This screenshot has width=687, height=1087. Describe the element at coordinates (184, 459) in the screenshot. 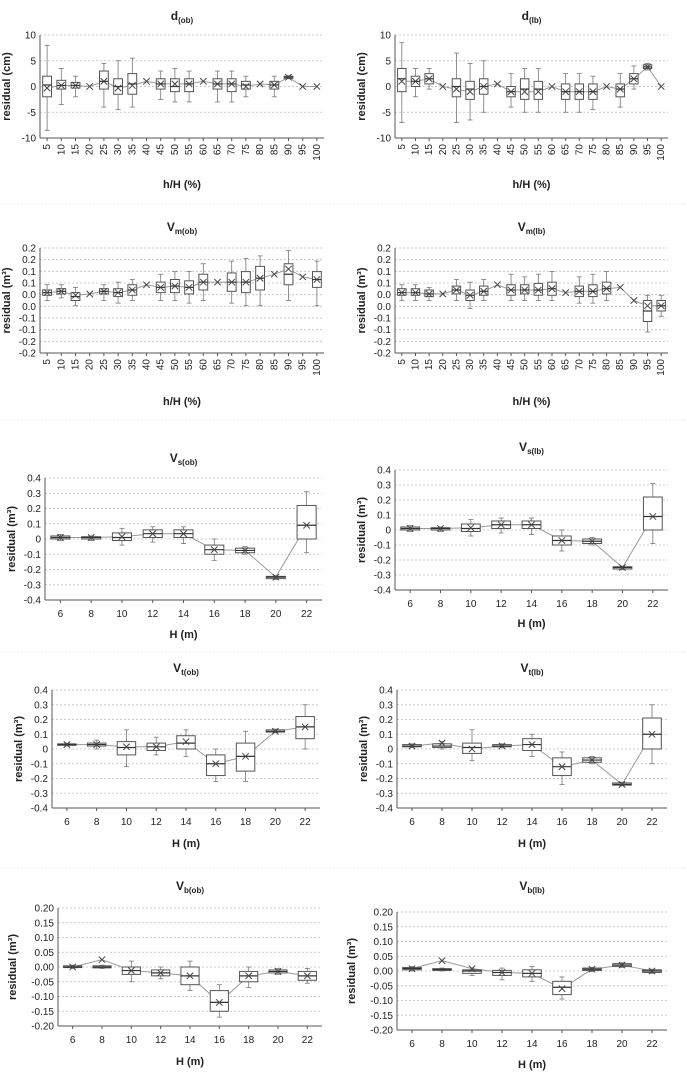

I see `chart-title: Vs(ob)` at that location.